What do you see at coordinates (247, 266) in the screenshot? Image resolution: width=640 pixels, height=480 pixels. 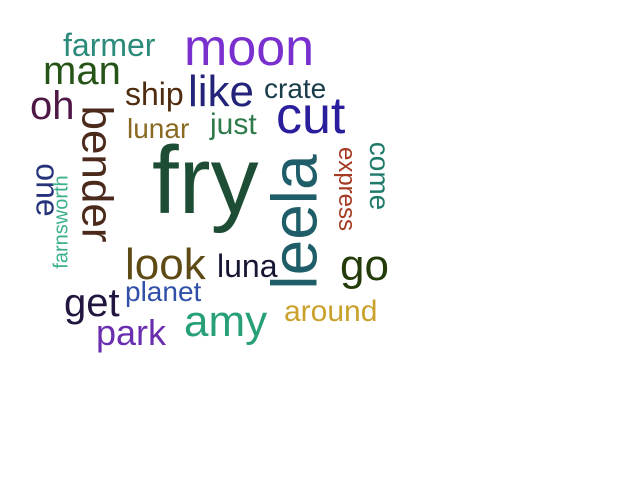 I see `word-luna: luna` at bounding box center [247, 266].